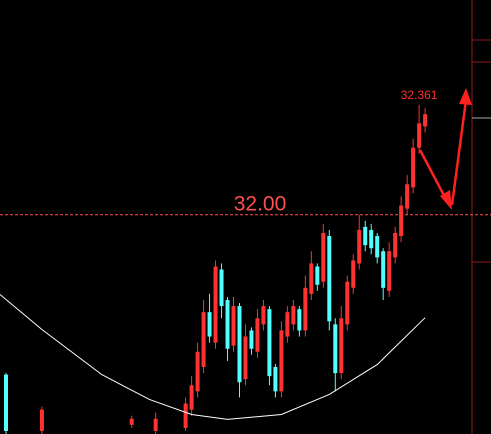  Describe the element at coordinates (419, 95) in the screenshot. I see `high-label: 32.361` at that location.